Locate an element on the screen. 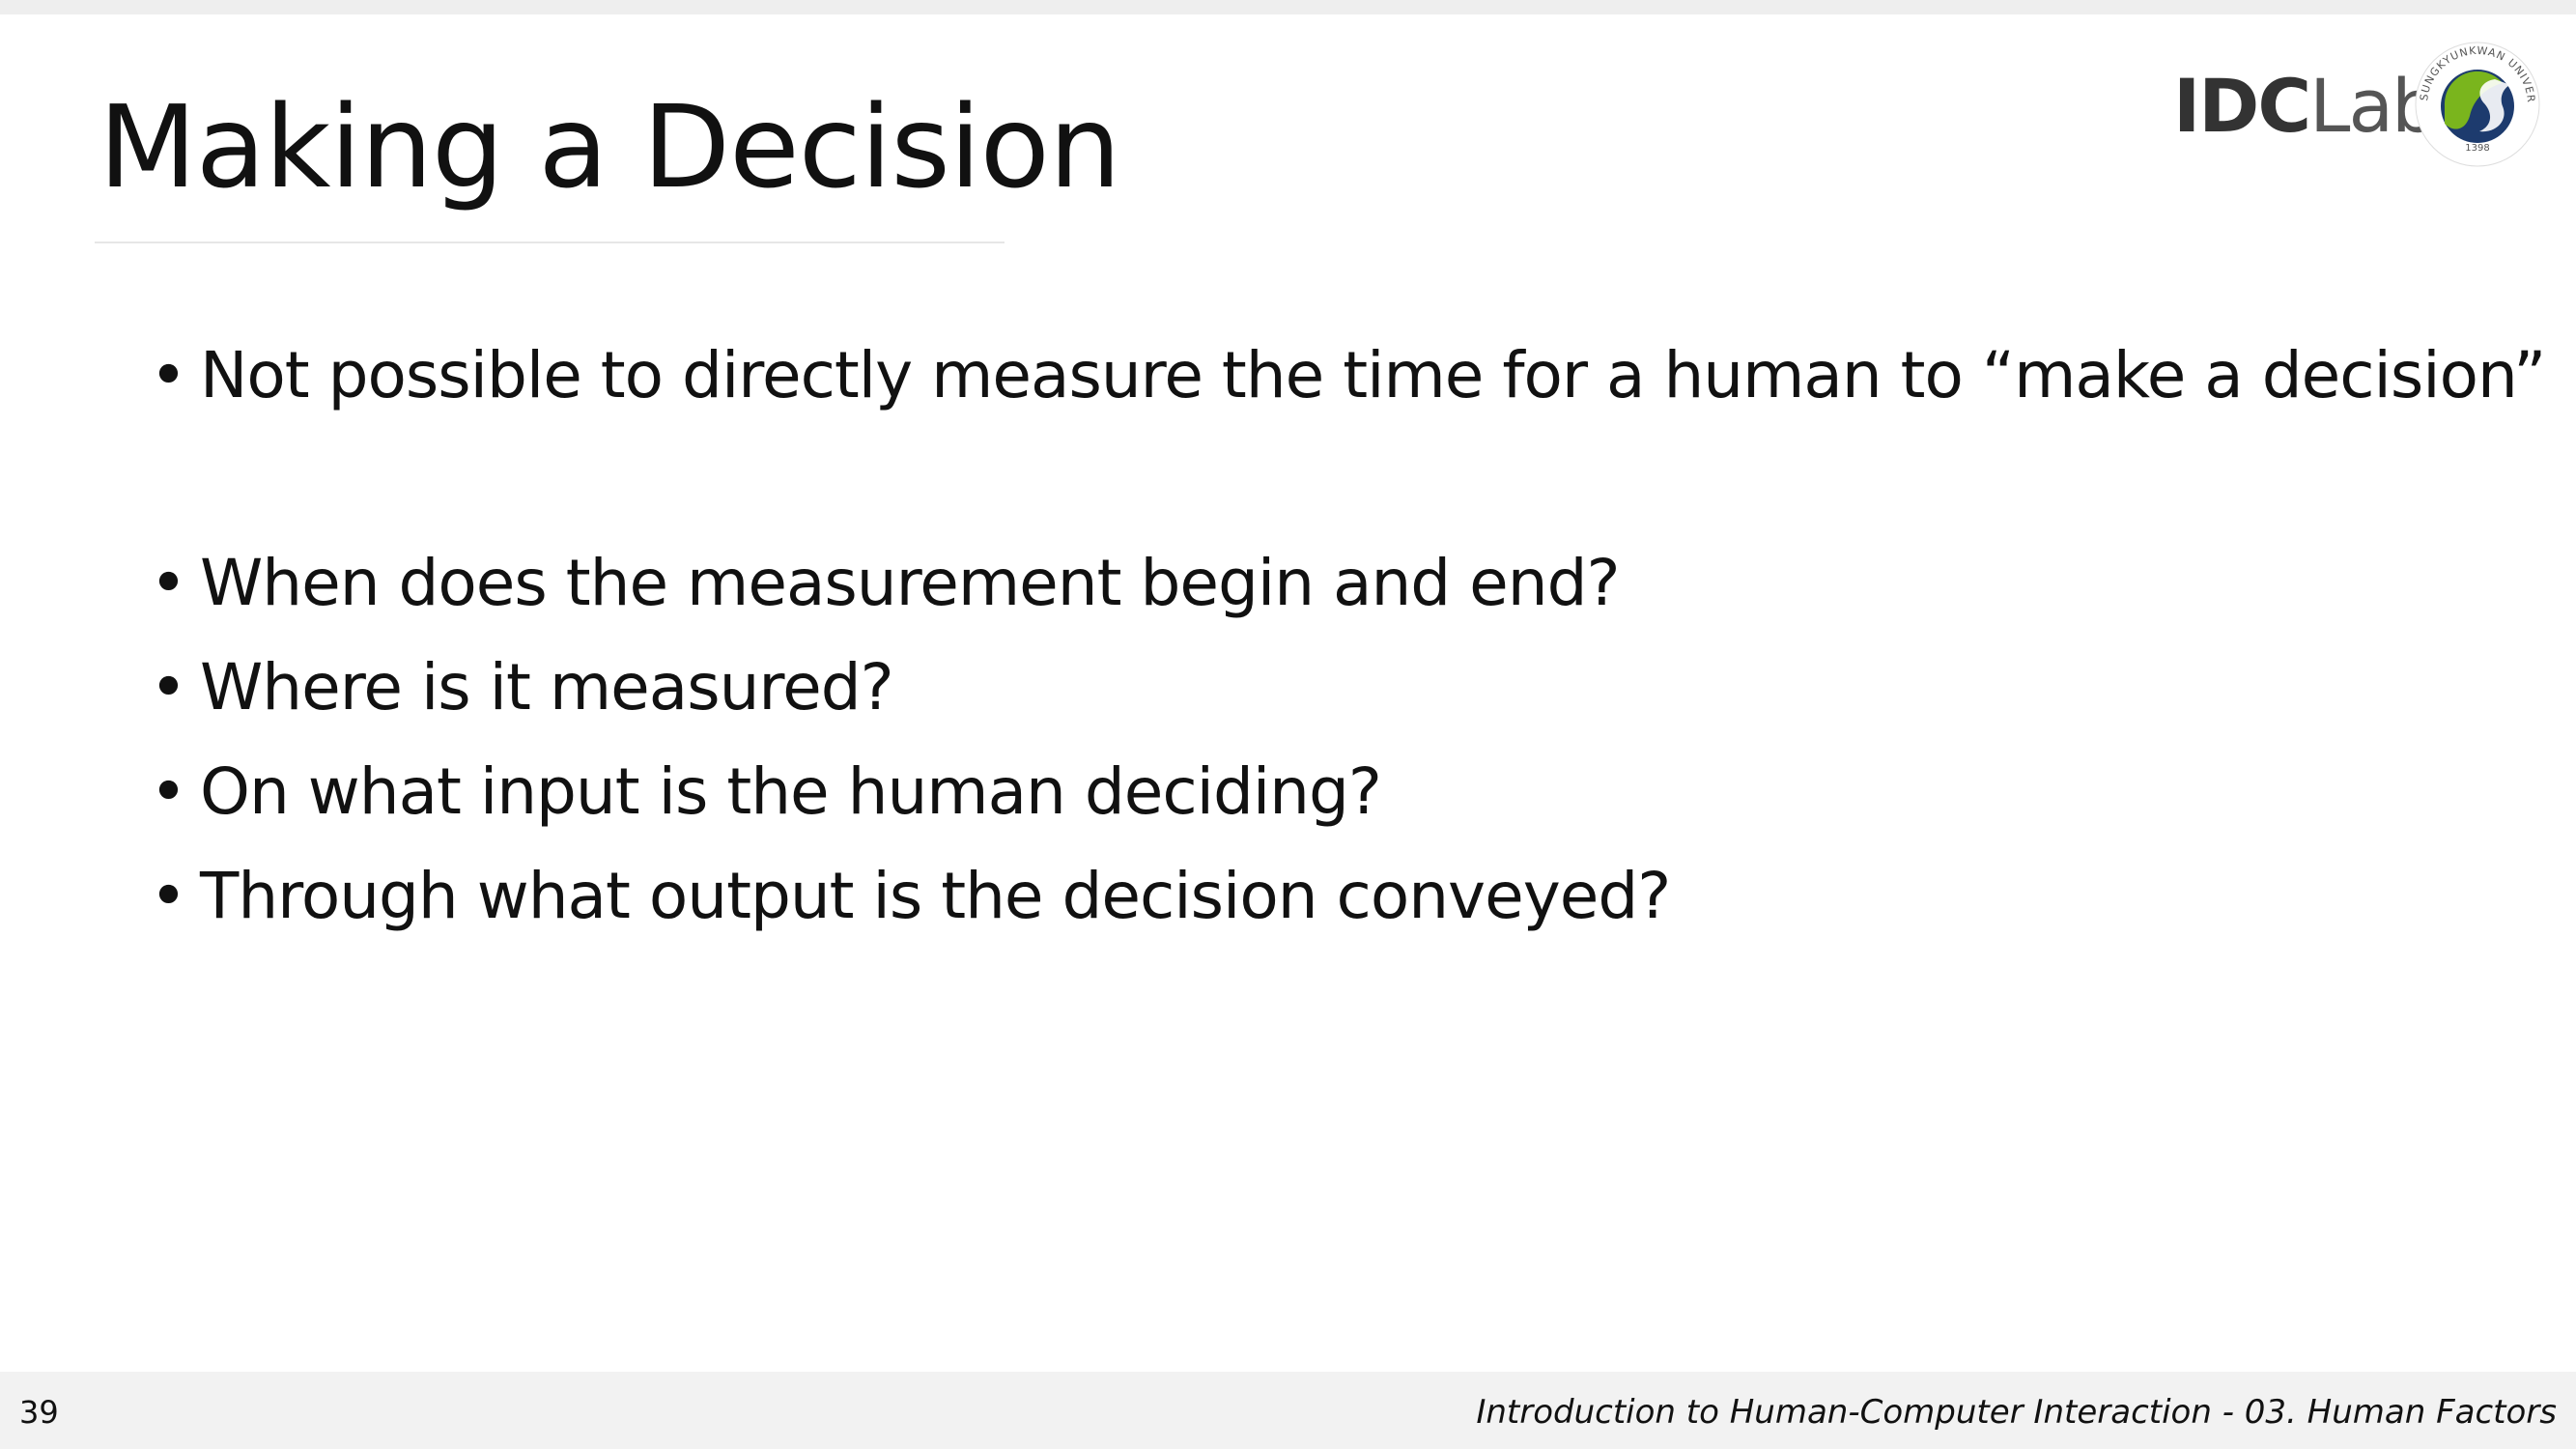 The width and height of the screenshot is (2576, 1449). top-strip is located at coordinates (1288, 7).